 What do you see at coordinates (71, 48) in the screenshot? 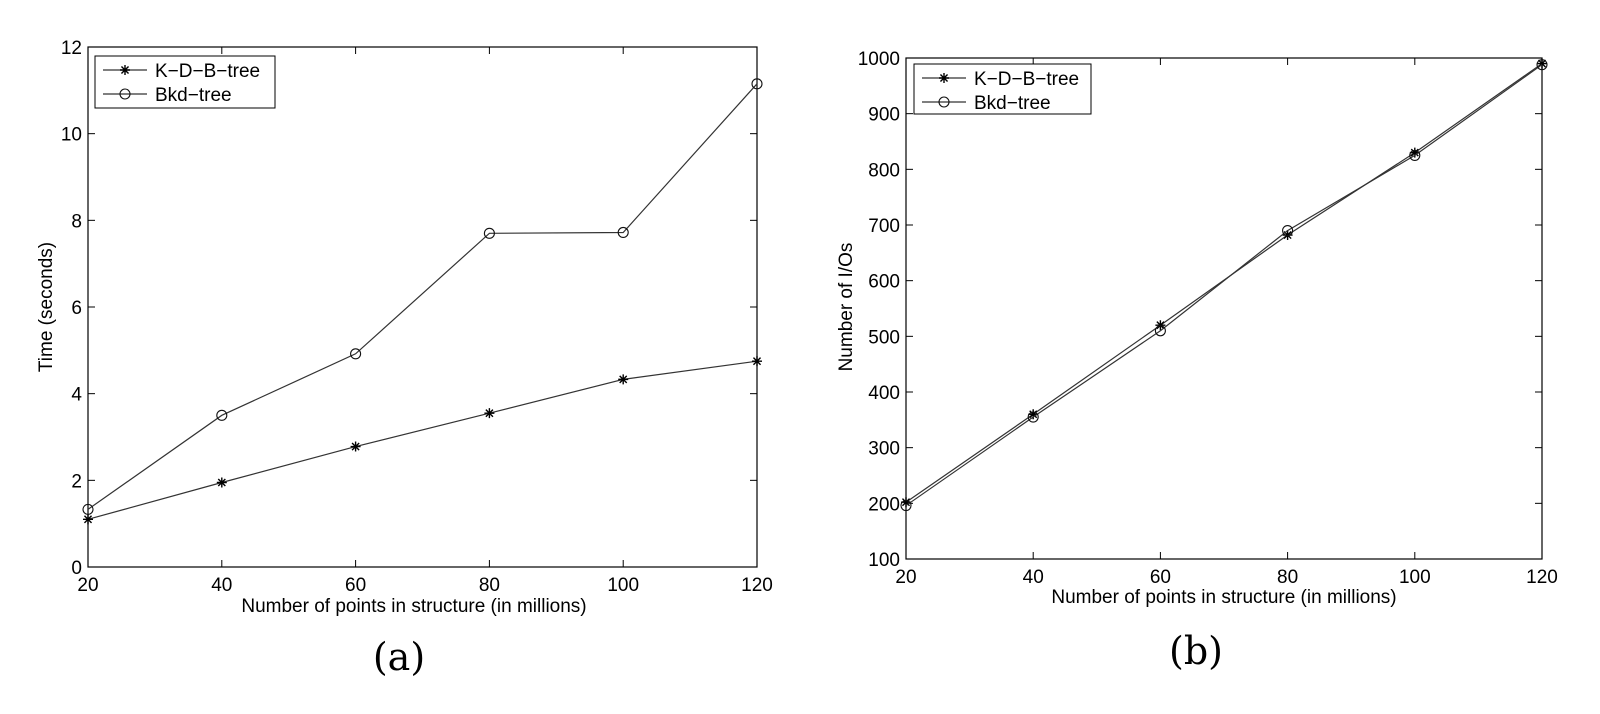
I see `y-tick-label: 12` at bounding box center [71, 48].